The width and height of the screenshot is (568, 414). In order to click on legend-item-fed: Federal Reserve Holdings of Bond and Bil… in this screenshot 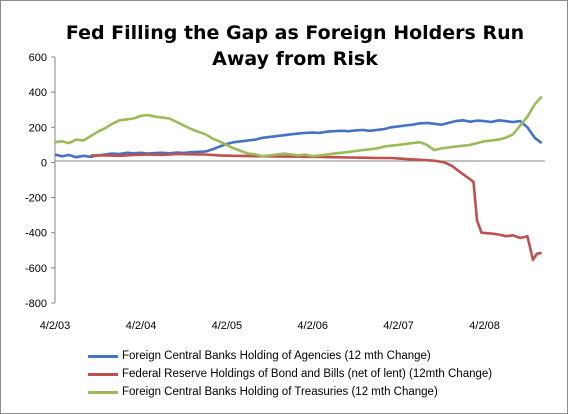, I will do `click(290, 374)`.